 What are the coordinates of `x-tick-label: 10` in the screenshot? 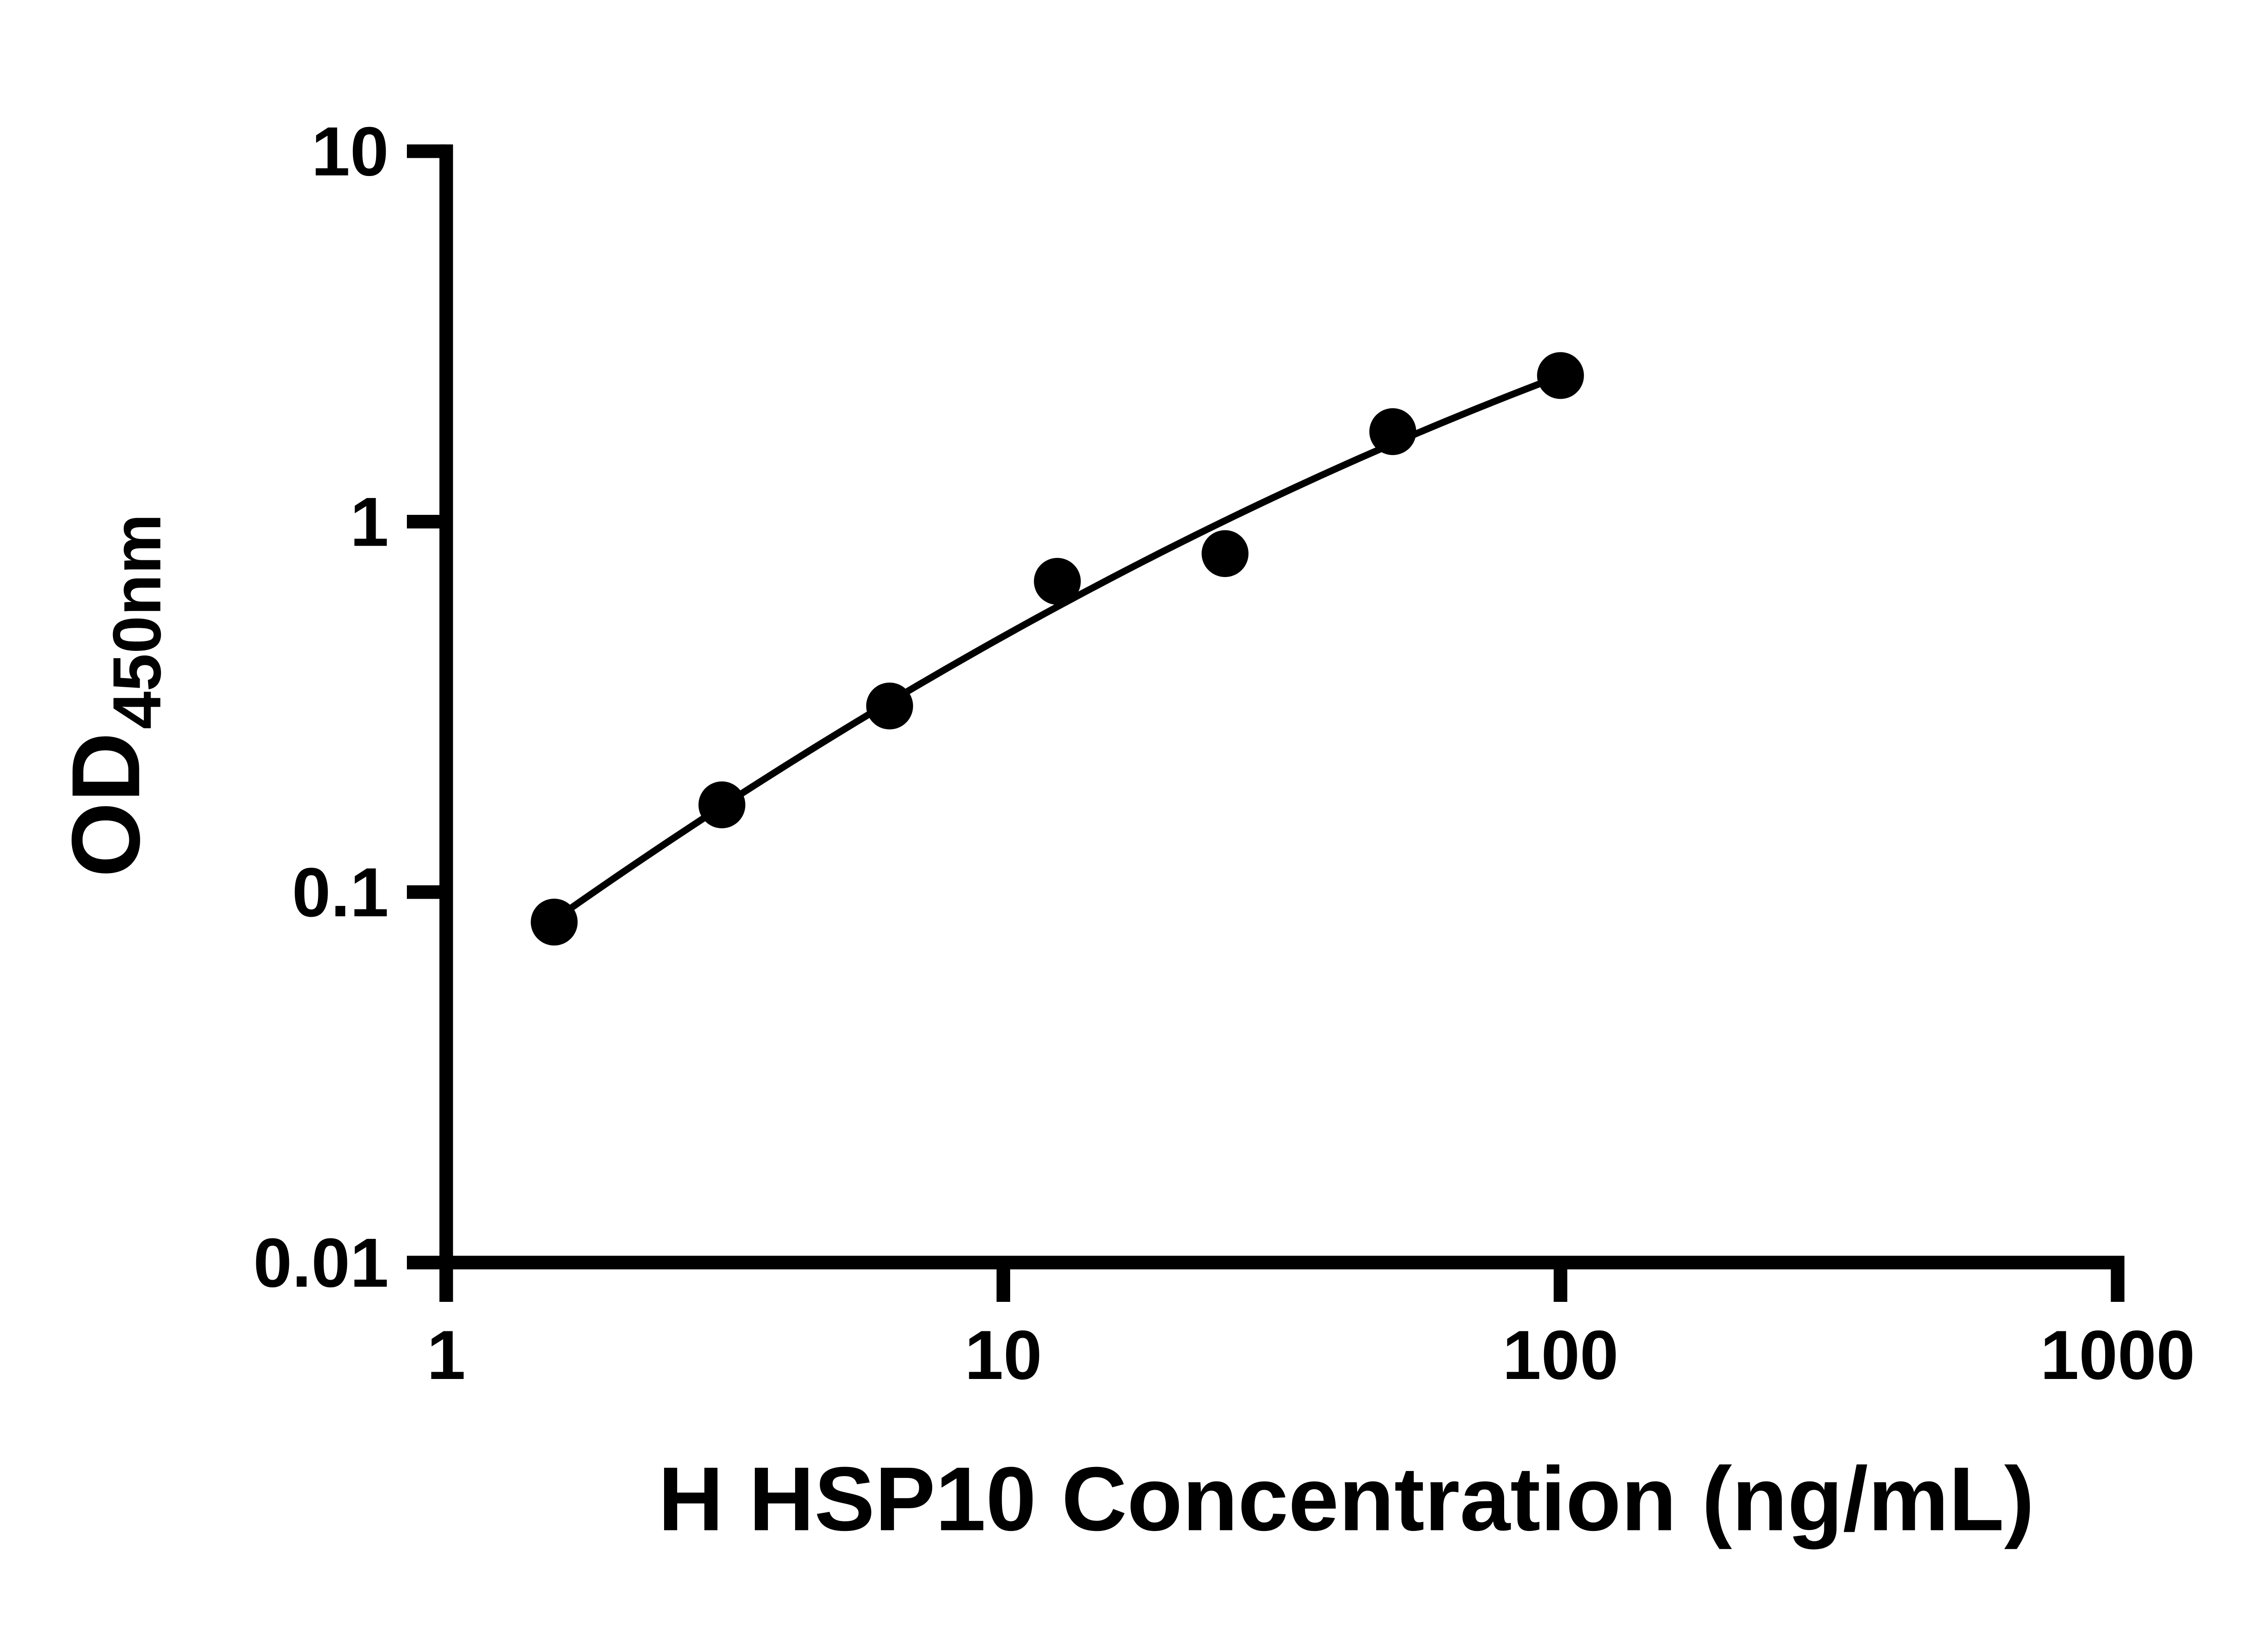 It's located at (1004, 1355).